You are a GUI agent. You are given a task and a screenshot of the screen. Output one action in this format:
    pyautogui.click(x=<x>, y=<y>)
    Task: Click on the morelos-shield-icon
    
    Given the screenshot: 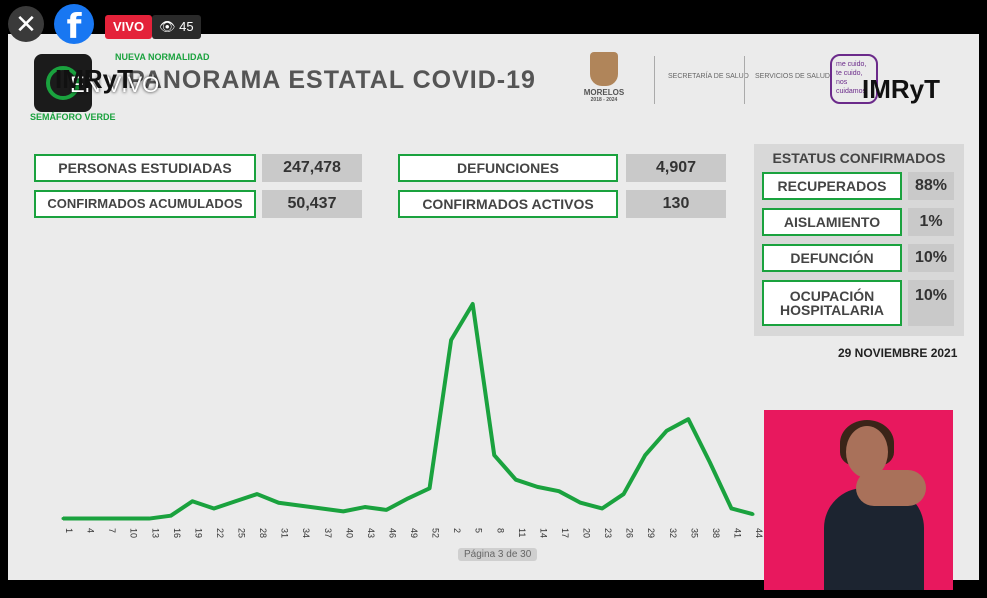 What is the action you would take?
    pyautogui.click(x=604, y=69)
    